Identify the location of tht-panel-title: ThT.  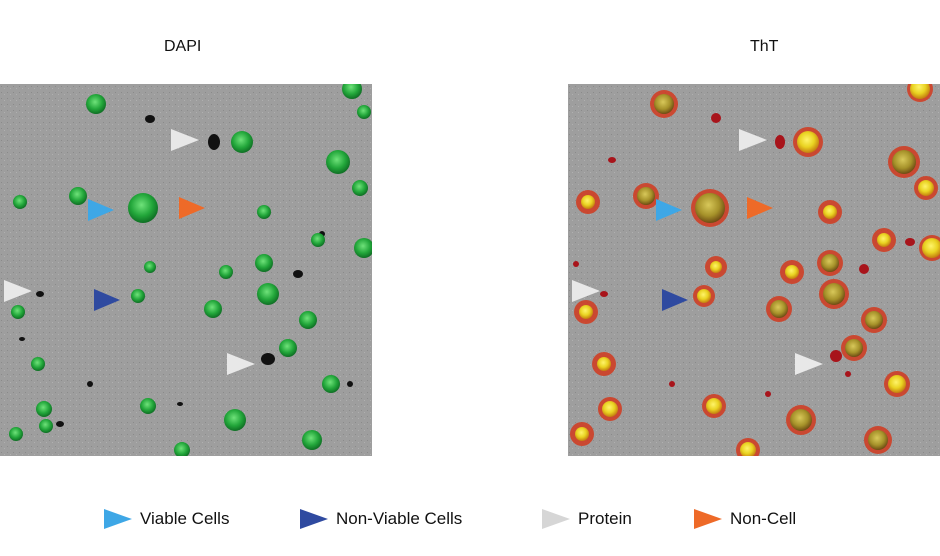
(764, 46).